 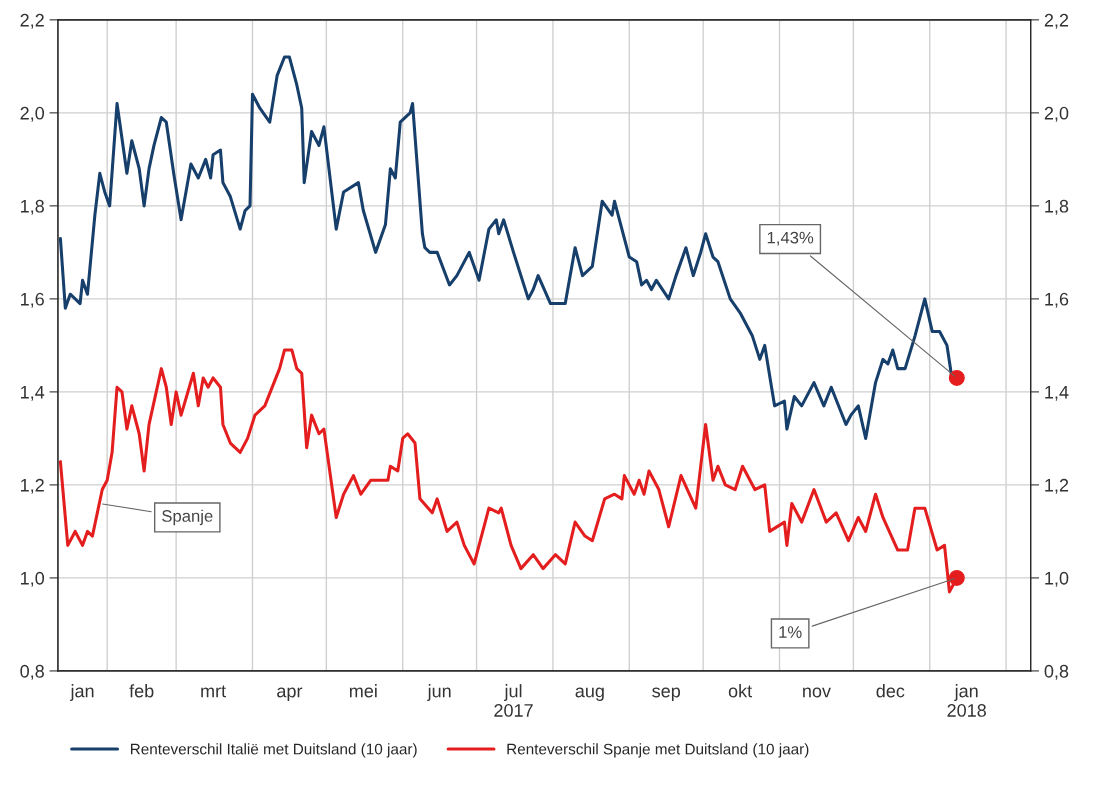 I want to click on x-tick-label: nov, so click(x=817, y=692).